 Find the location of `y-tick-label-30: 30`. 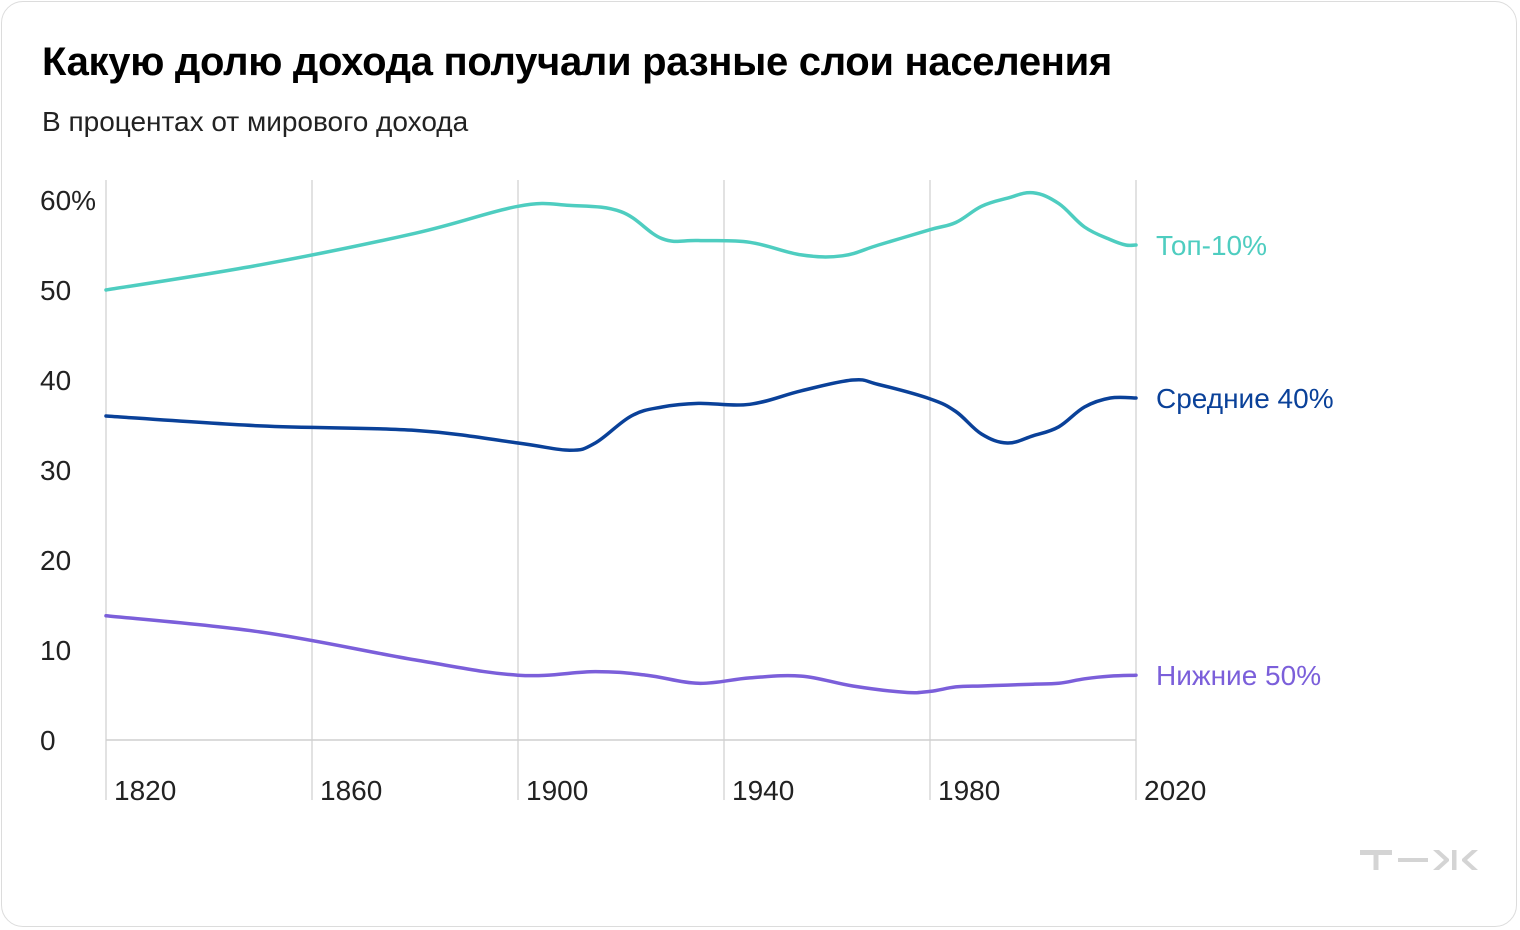

y-tick-label-30: 30 is located at coordinates (55, 470).